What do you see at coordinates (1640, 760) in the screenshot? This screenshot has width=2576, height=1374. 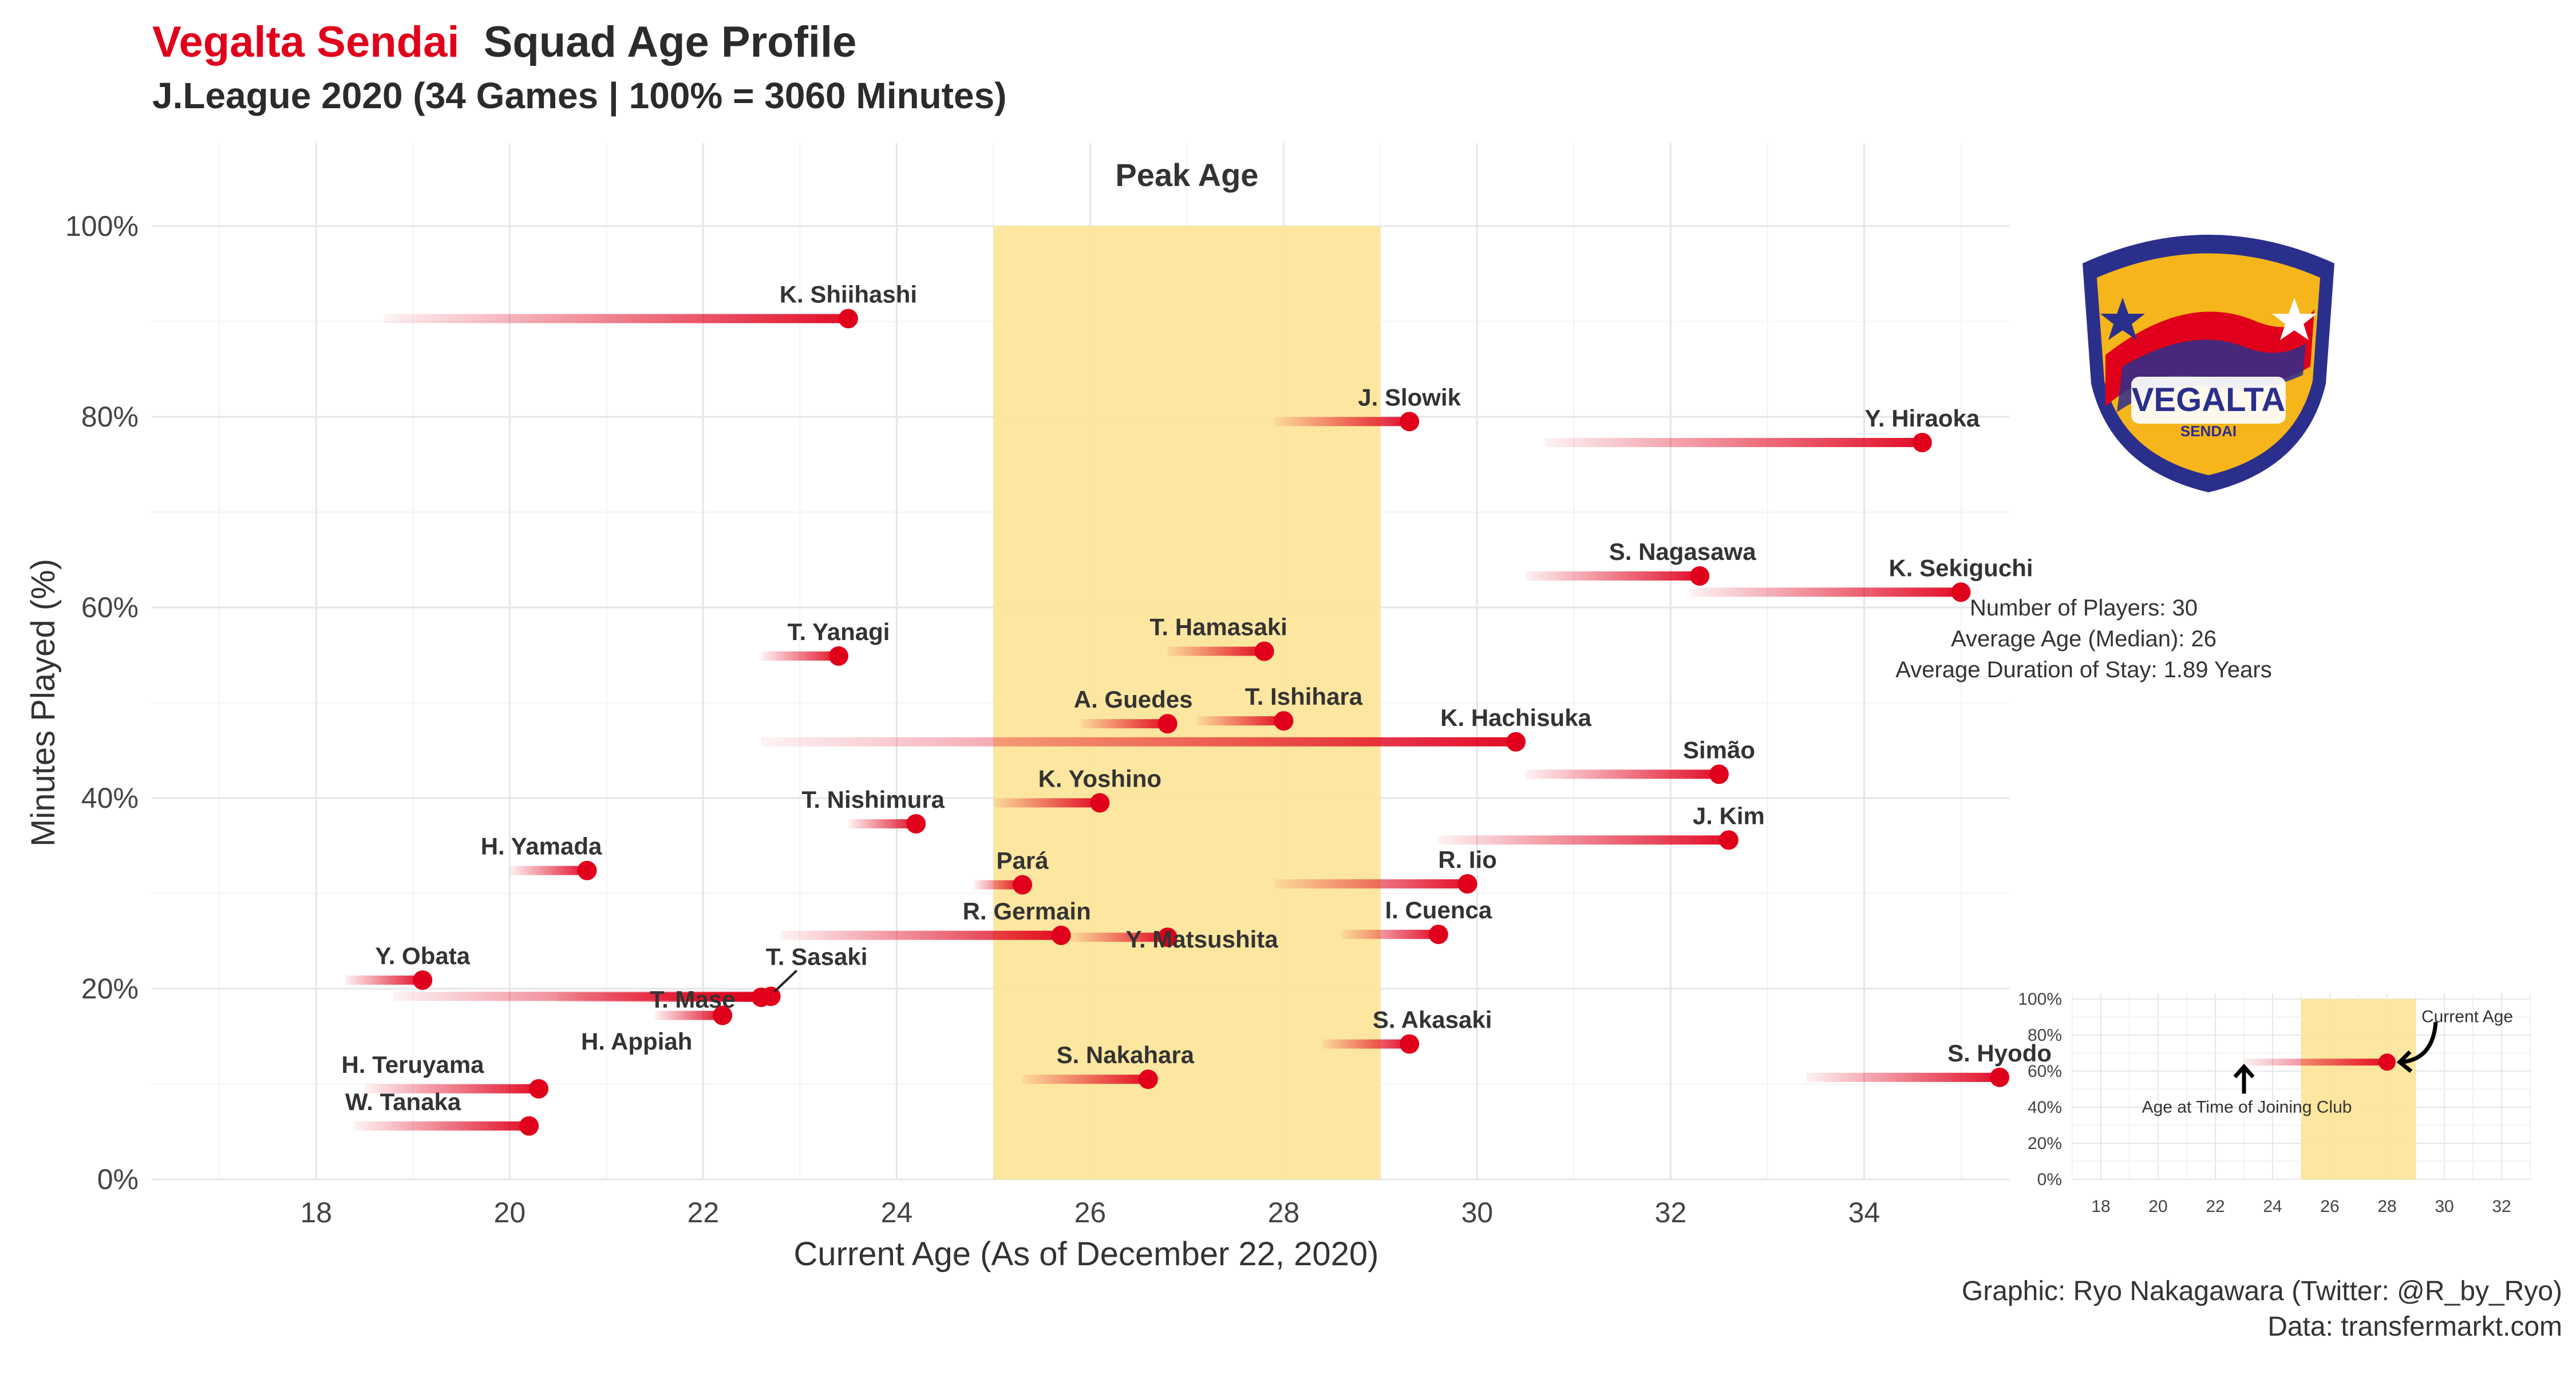 I see `player-simao: Simão` at bounding box center [1640, 760].